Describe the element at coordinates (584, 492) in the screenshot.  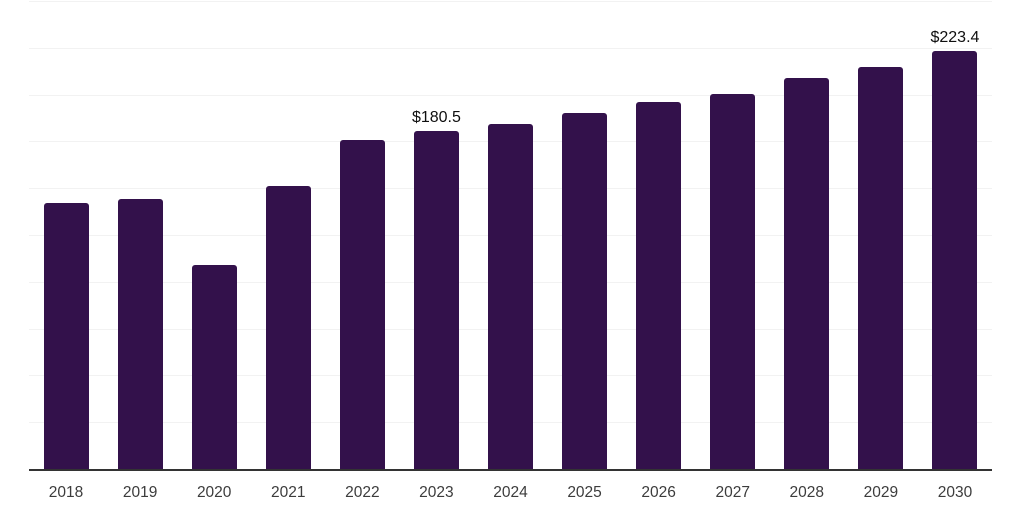
I see `x-tick-2025: 2025` at that location.